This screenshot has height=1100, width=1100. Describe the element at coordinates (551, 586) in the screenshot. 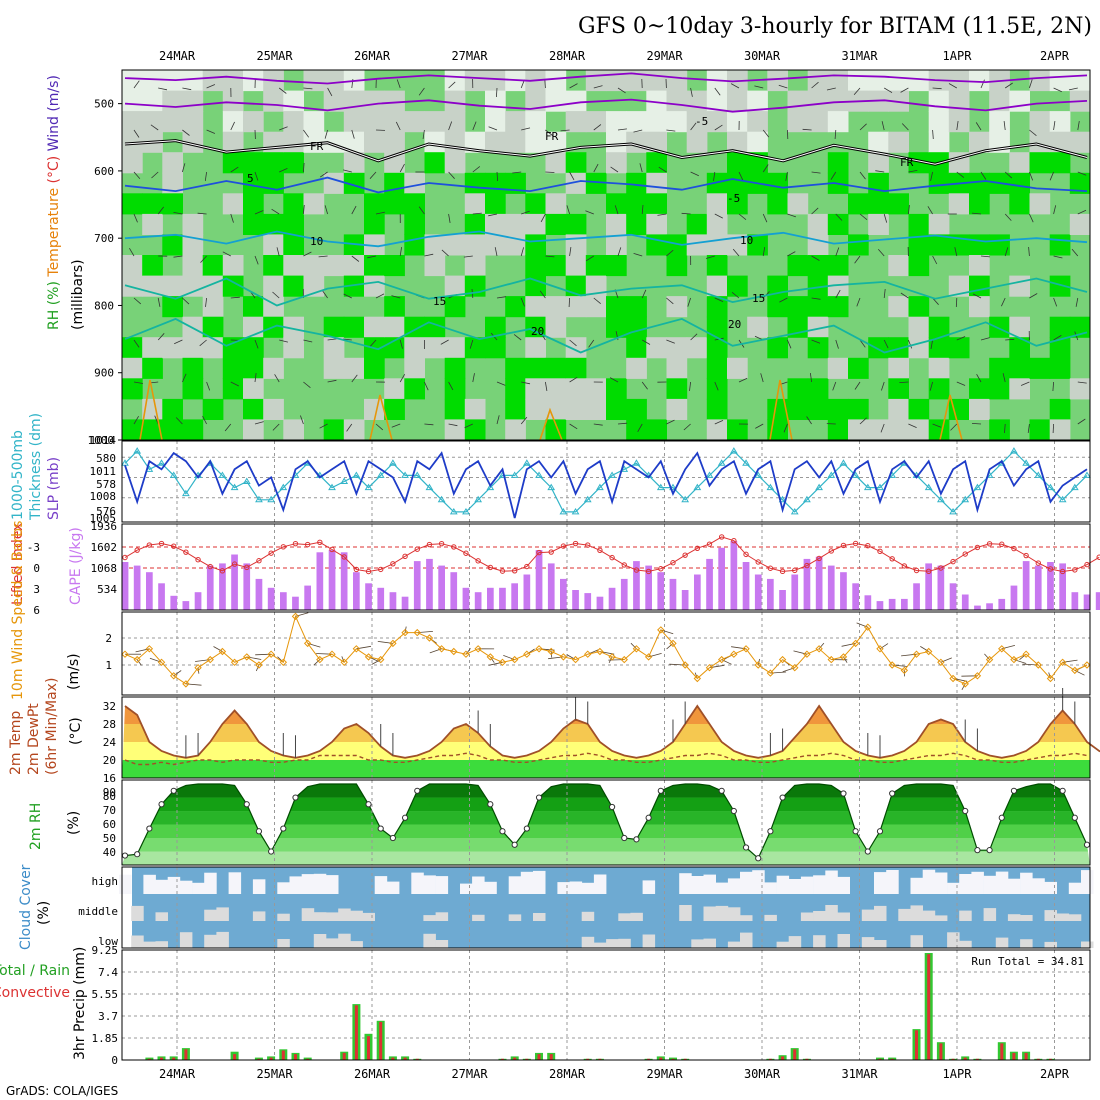

I see `cape-bar` at that location.